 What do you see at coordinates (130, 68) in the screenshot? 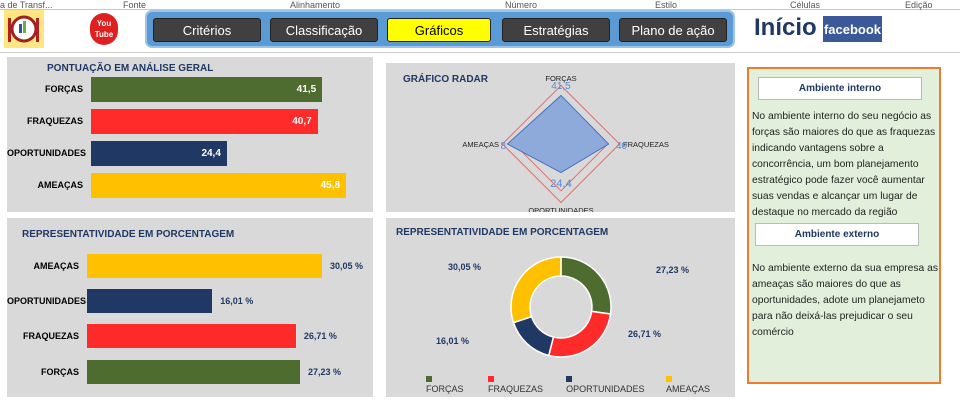
I see `chart-title: PONTUAÇÃO EM ANÁLISE GERAL` at bounding box center [130, 68].